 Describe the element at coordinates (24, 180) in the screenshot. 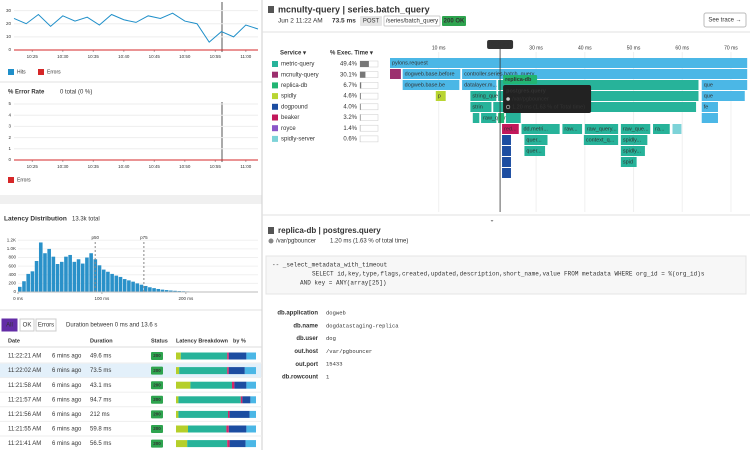

I see `legend-label: Errors` at that location.